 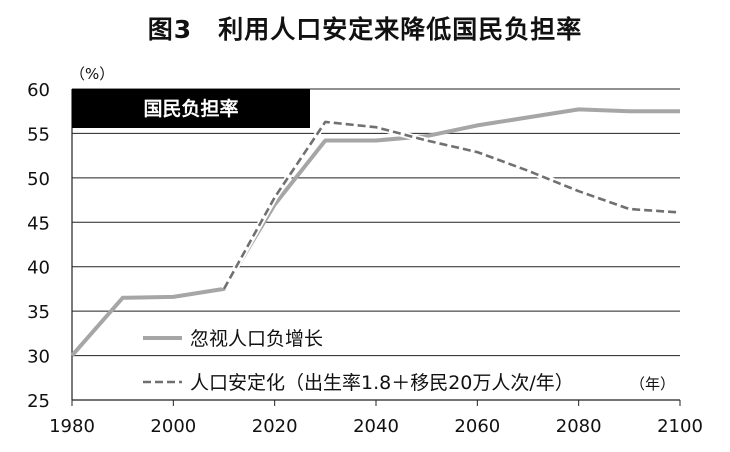 I want to click on legend-label: 忽视人口负增长, so click(x=256, y=339).